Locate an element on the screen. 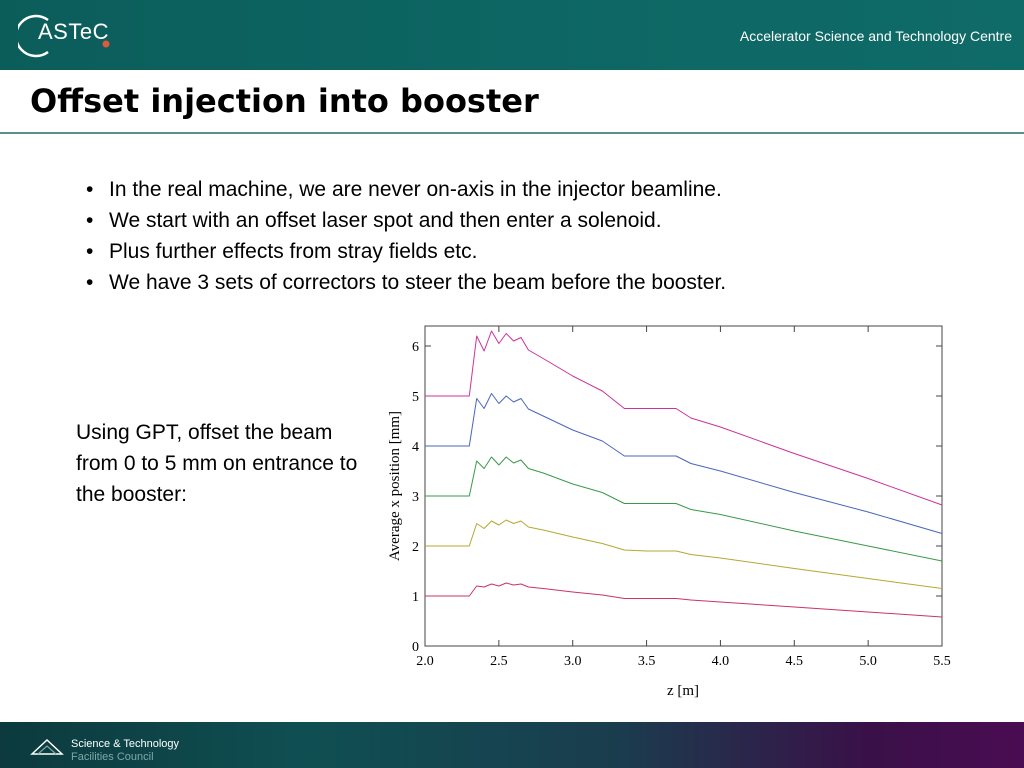 The image size is (1024, 768). footer-bar is located at coordinates (512, 745).